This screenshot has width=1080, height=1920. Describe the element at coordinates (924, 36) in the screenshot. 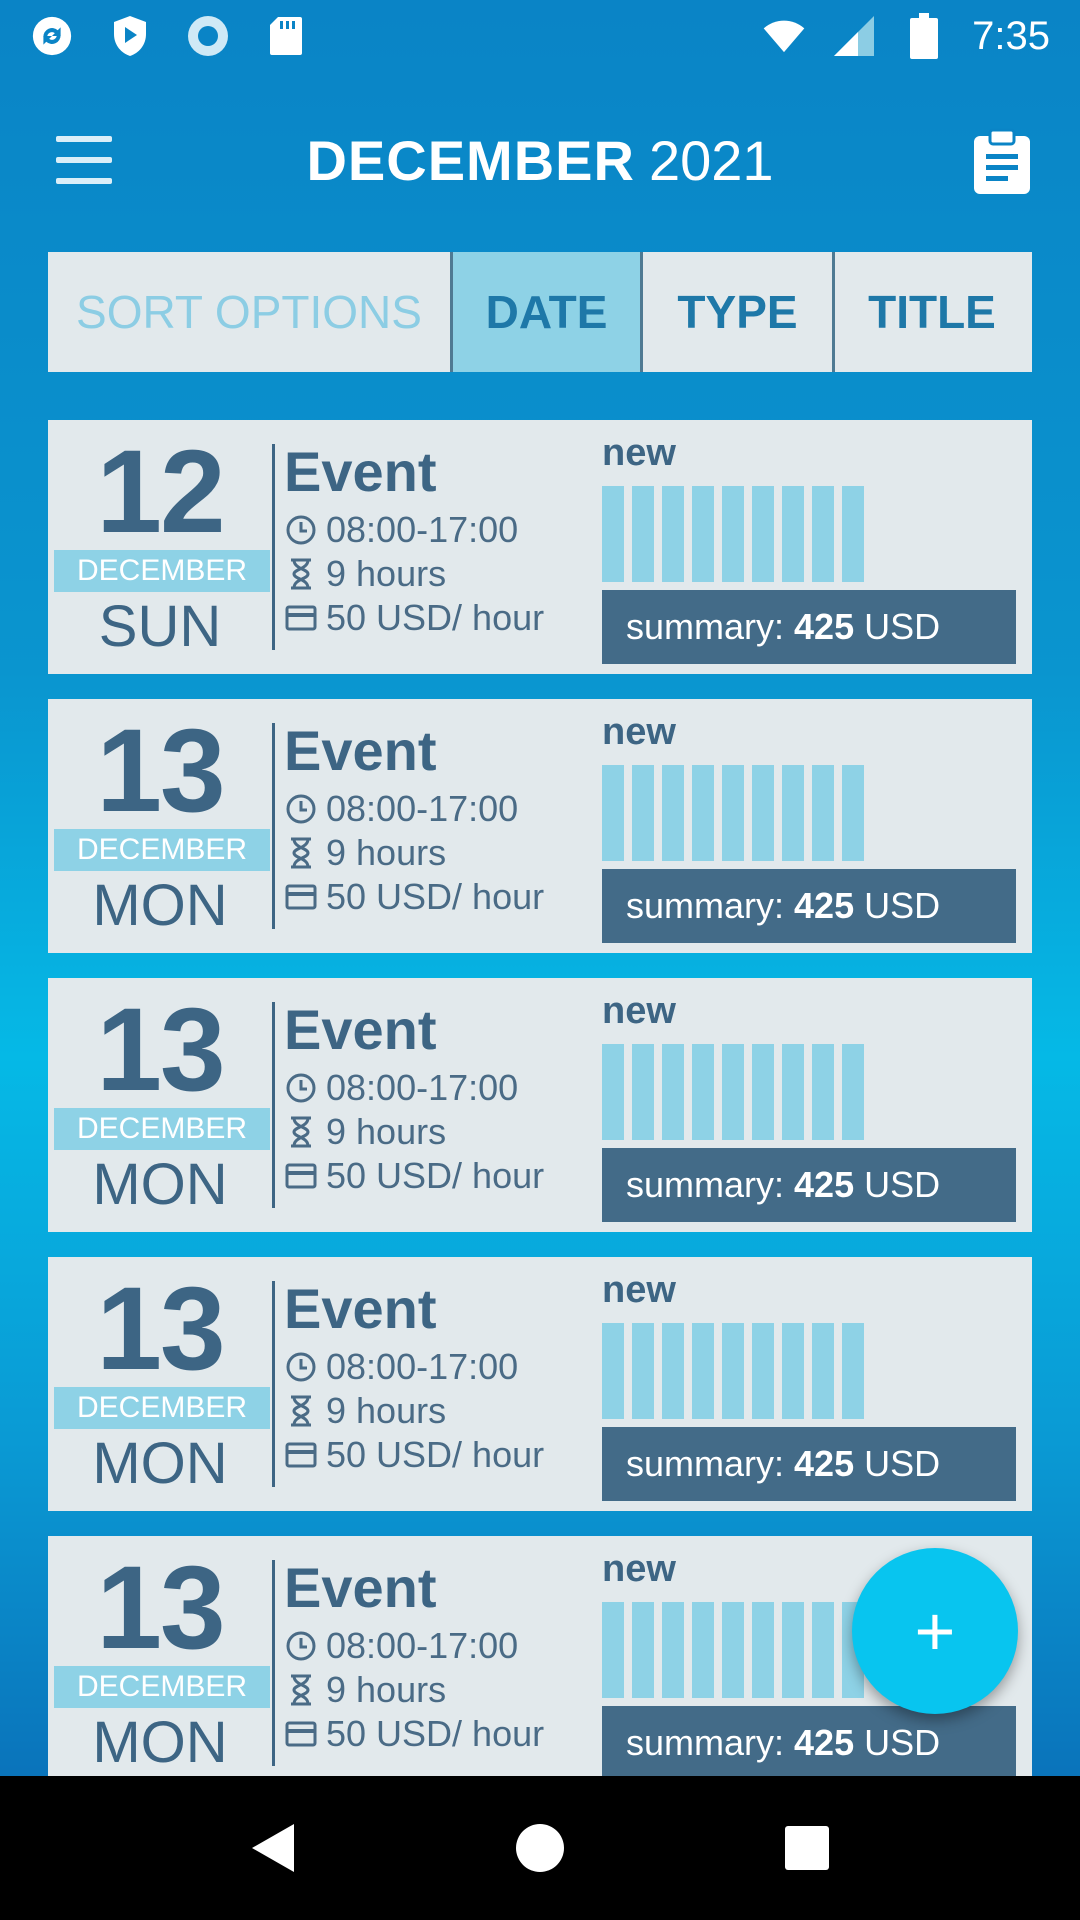

I see `battery-icon` at that location.